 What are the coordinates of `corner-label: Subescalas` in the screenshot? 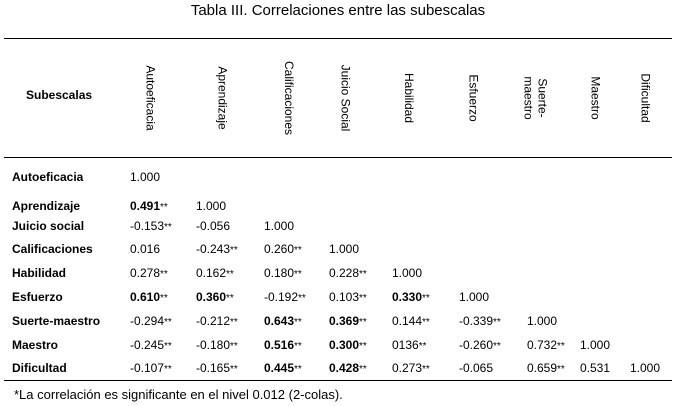 It's located at (59, 95).